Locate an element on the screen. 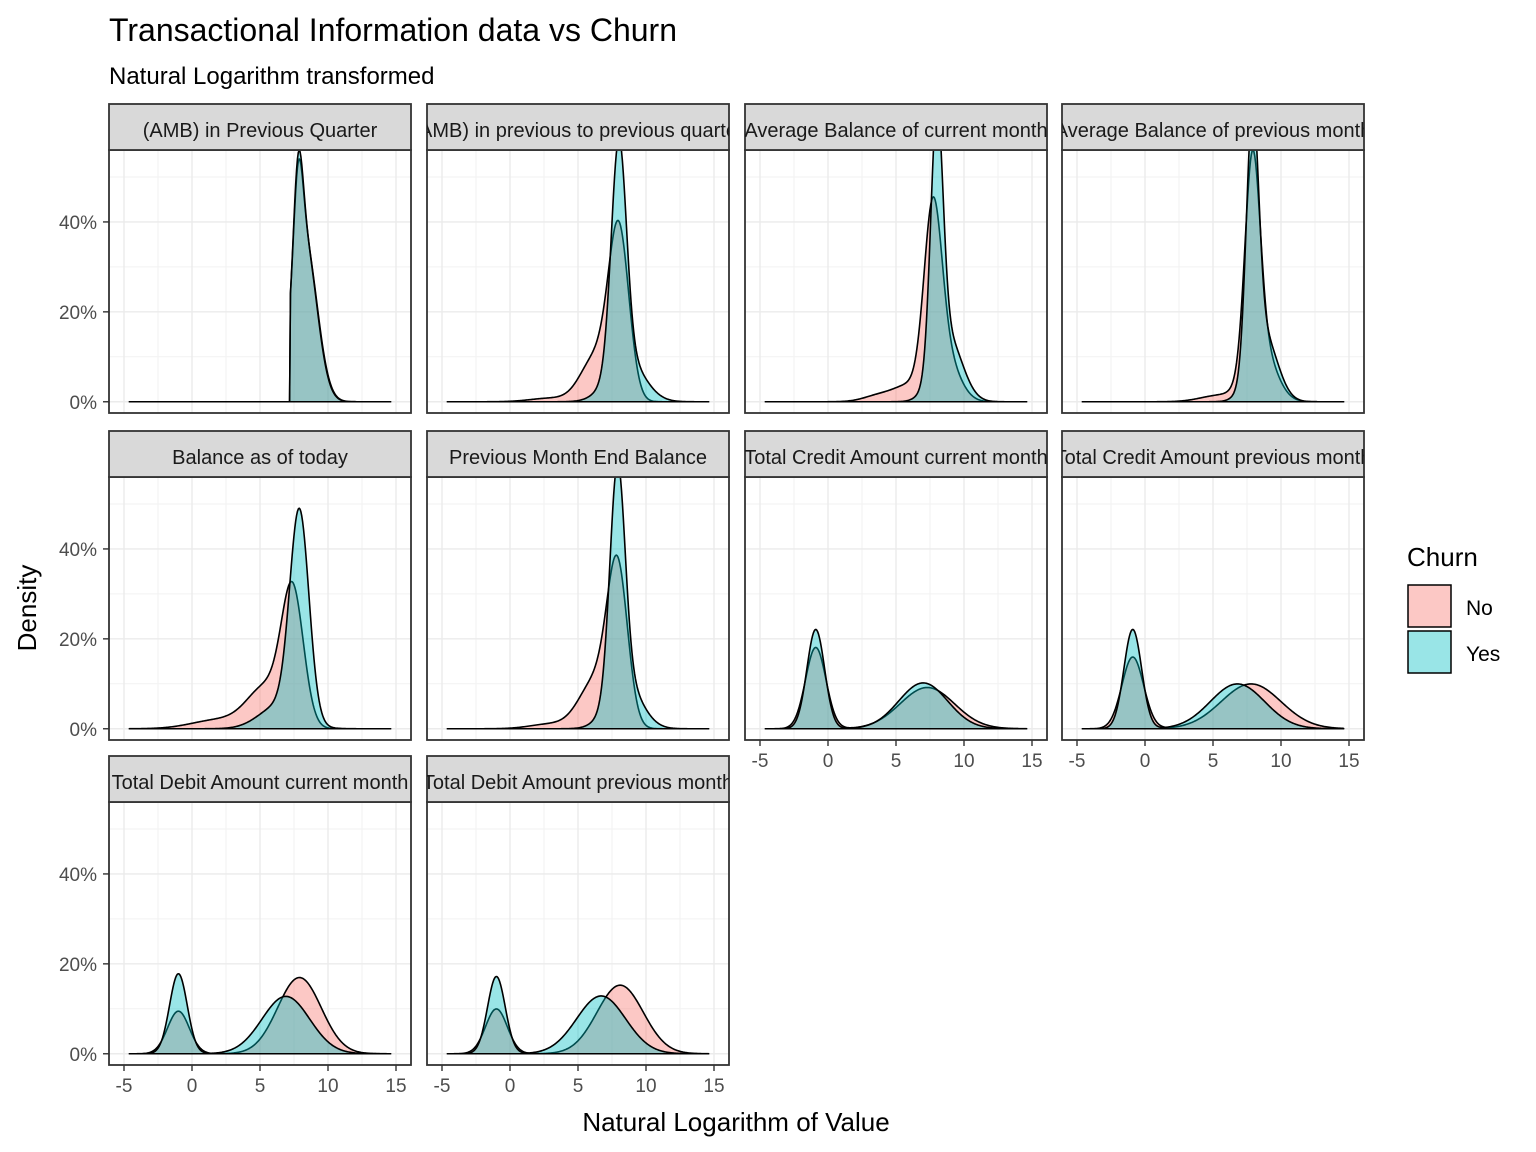 The height and width of the screenshot is (1152, 1536). strip-label: Total Credit Amount previous month is located at coordinates (1213, 458).